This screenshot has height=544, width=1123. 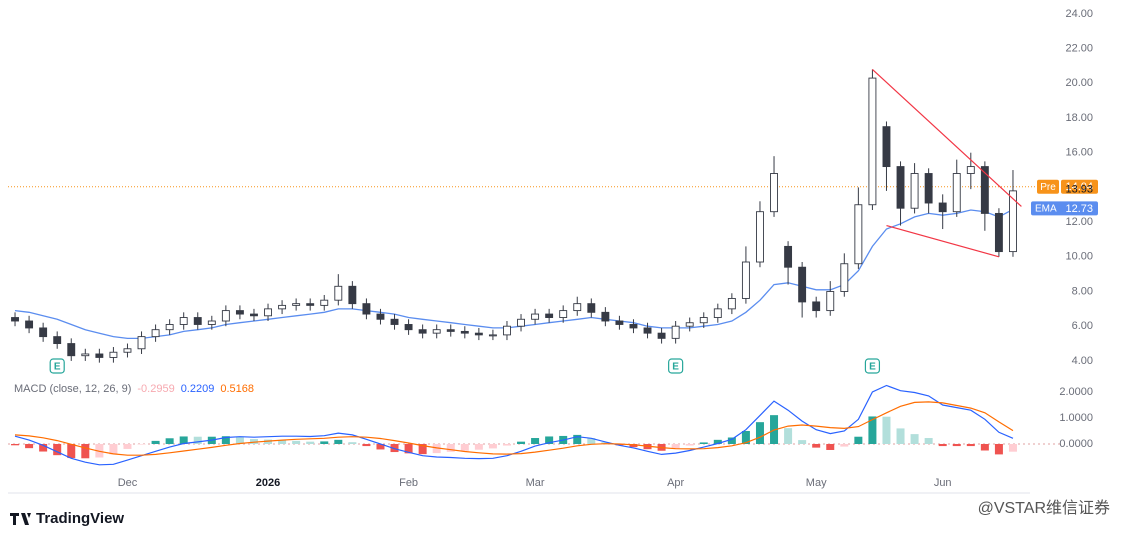 I want to click on ema-badge-name: EMA, so click(x=1046, y=209).